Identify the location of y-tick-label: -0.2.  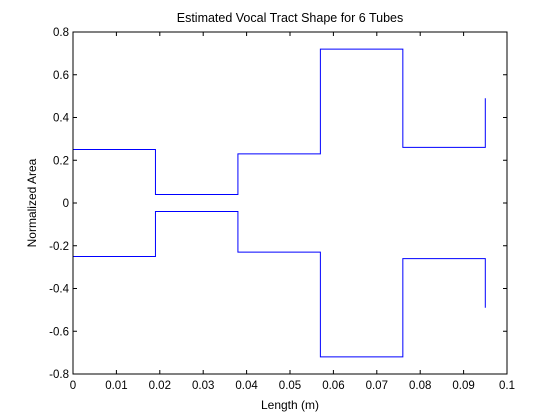
(59, 247).